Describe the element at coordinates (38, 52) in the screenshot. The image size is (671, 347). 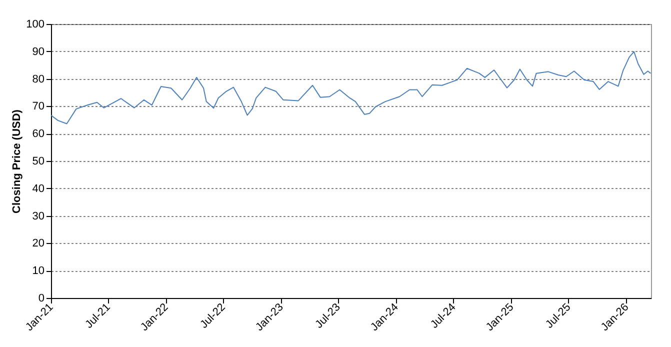
I see `y-tick-label: 90` at that location.